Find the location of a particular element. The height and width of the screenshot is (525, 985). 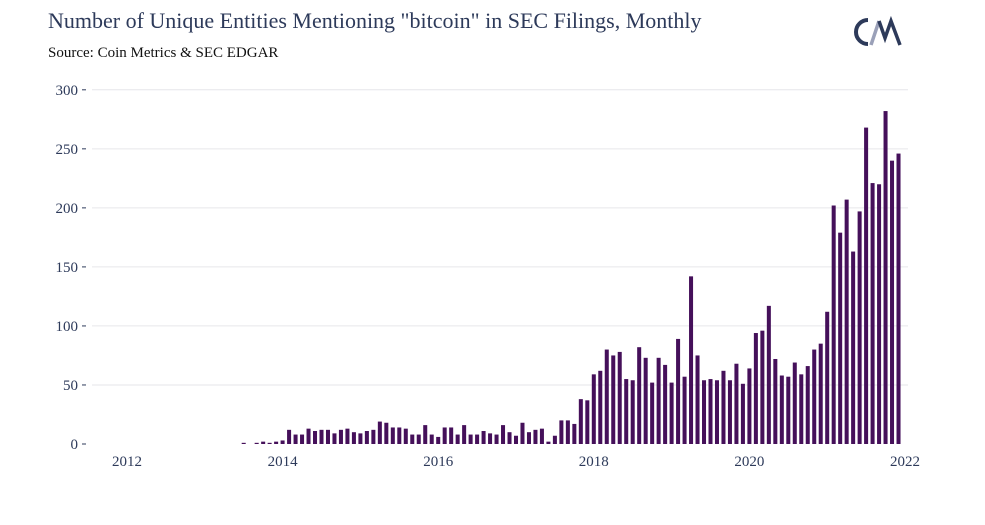

x-tick-label: 2014 is located at coordinates (283, 462).